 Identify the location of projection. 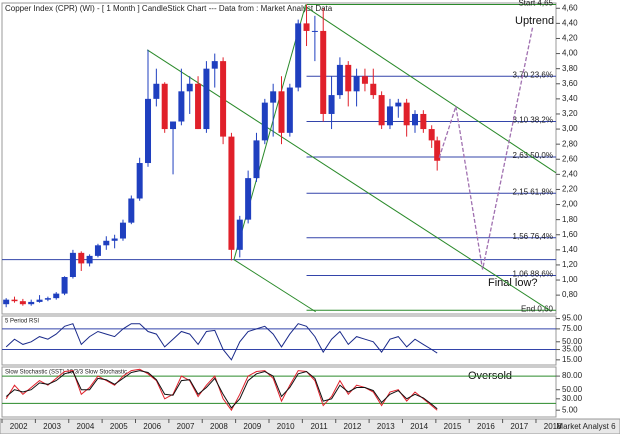
(486, 148).